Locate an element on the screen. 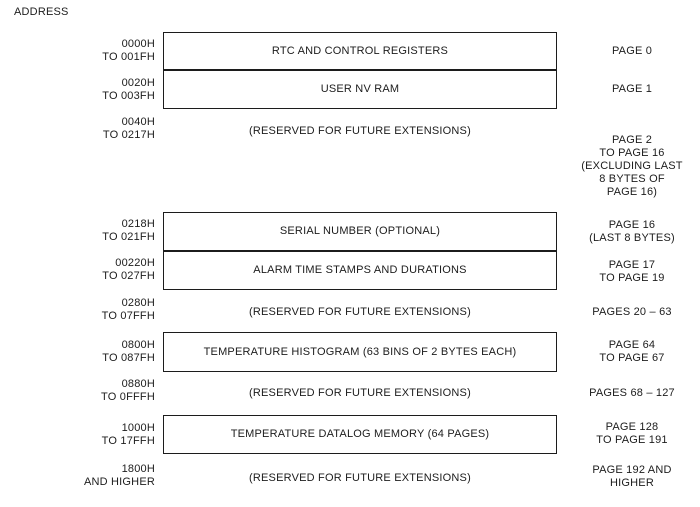 This screenshot has width=700, height=507. address-range: 0040H TO 0217H is located at coordinates (128, 128).